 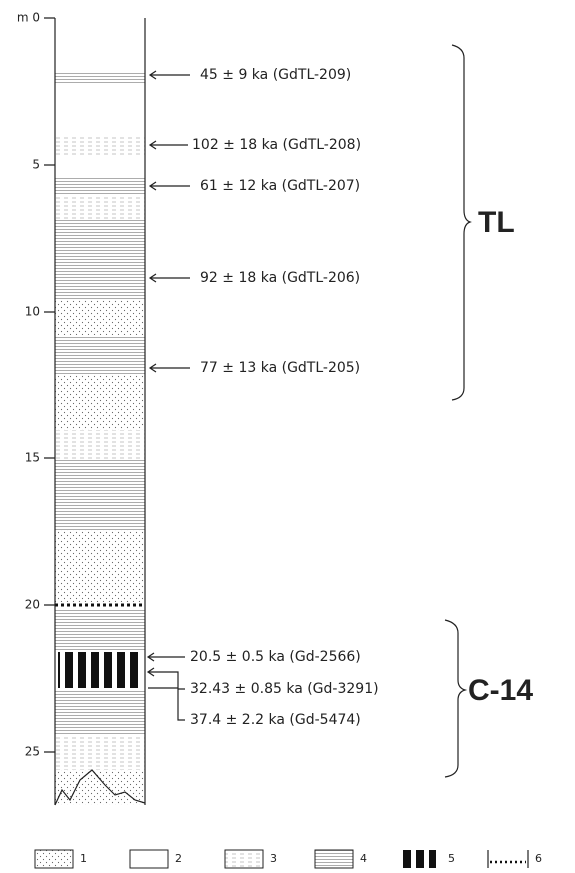 What do you see at coordinates (32, 458) in the screenshot?
I see `depth-label: 15` at bounding box center [32, 458].